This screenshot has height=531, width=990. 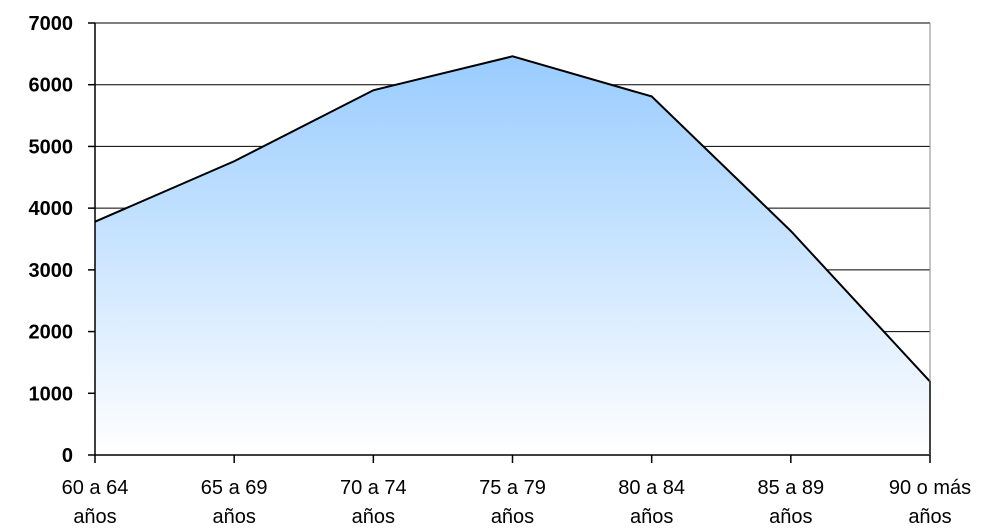 I want to click on x-tick-label: 65 a 69 años, so click(x=234, y=502).